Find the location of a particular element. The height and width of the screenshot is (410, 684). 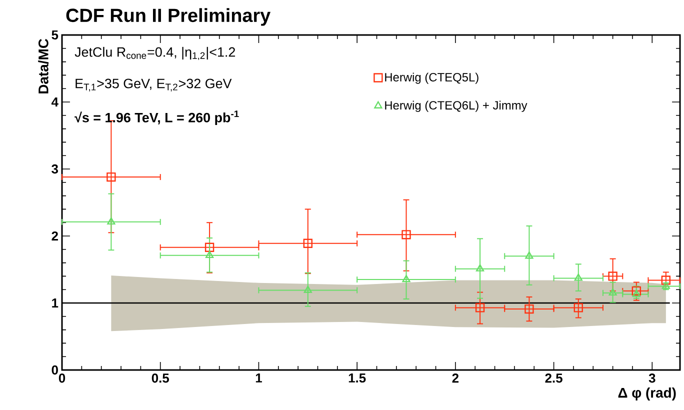

legend-label: Herwig (CTEQ6L) + Jimmy is located at coordinates (456, 106).